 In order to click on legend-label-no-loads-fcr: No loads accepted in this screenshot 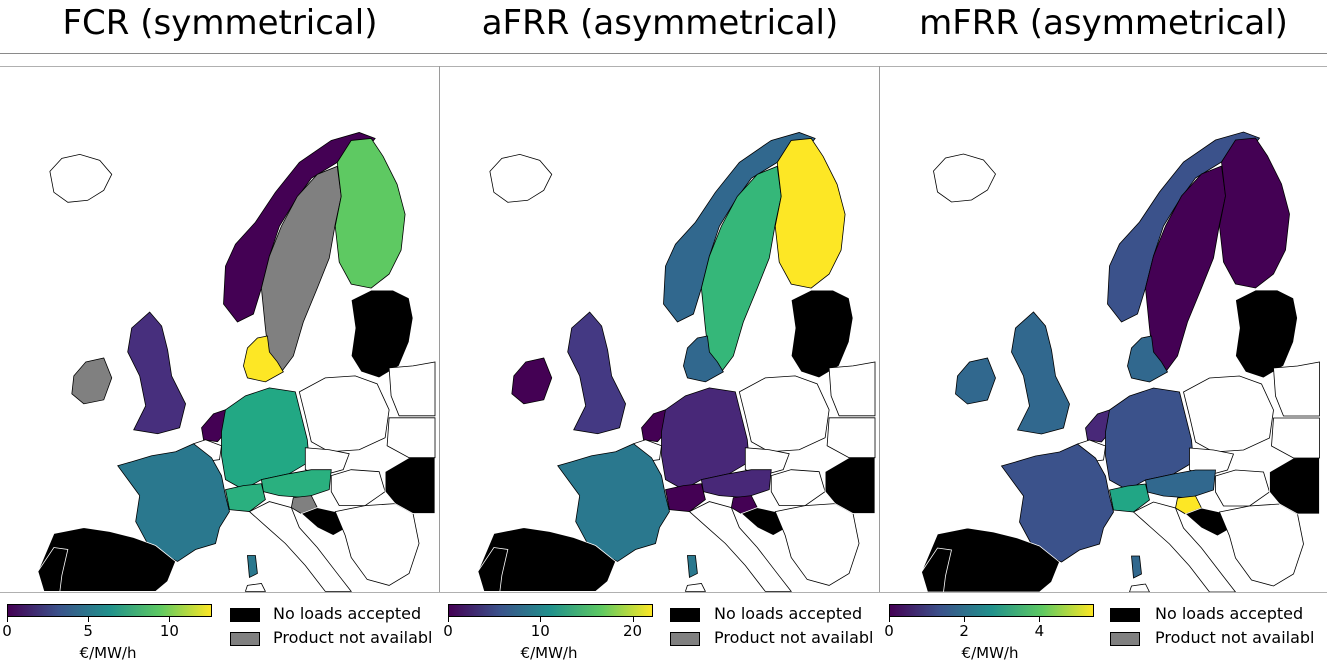, I will do `click(347, 613)`.